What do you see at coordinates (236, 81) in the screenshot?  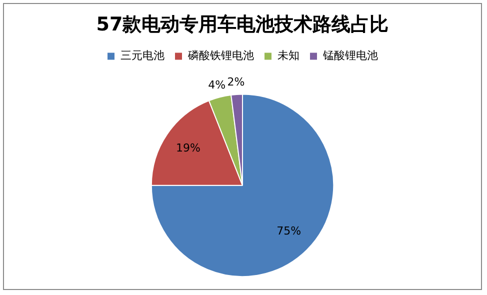 I see `data-label: 2%` at bounding box center [236, 81].